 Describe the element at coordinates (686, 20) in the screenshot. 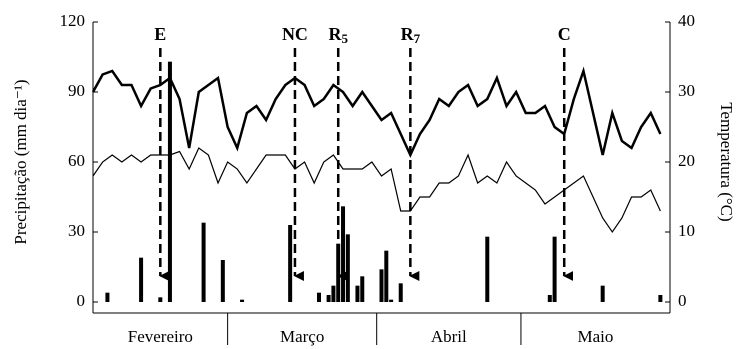

I see `y2-tick-label: 40` at that location.